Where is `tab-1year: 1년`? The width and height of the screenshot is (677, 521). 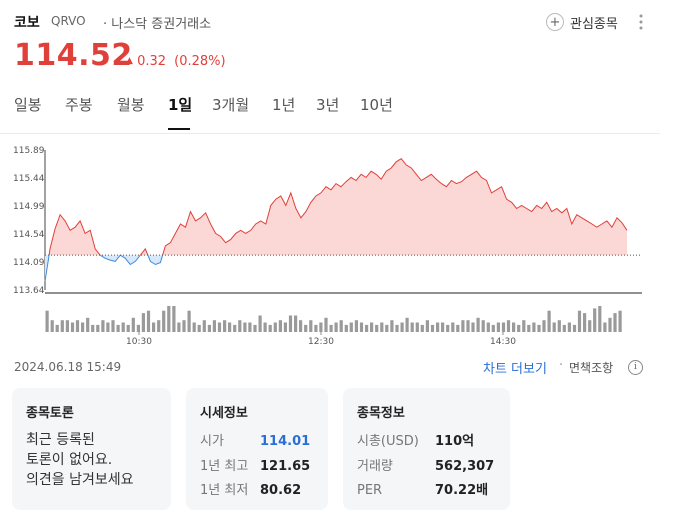 tab-1year: 1년 is located at coordinates (284, 105).